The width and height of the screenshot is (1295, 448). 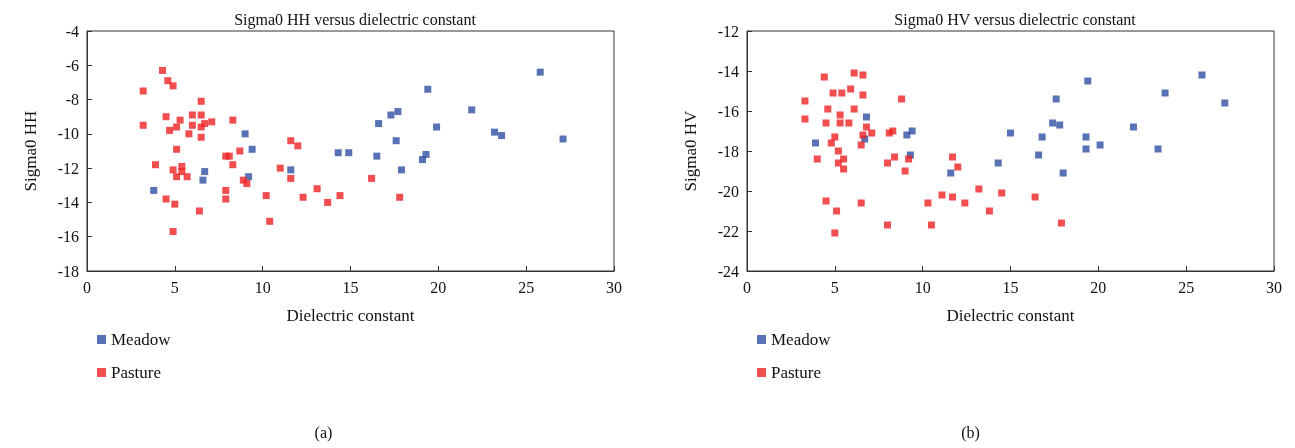 I want to click on legend-label: Meadow, so click(x=141, y=339).